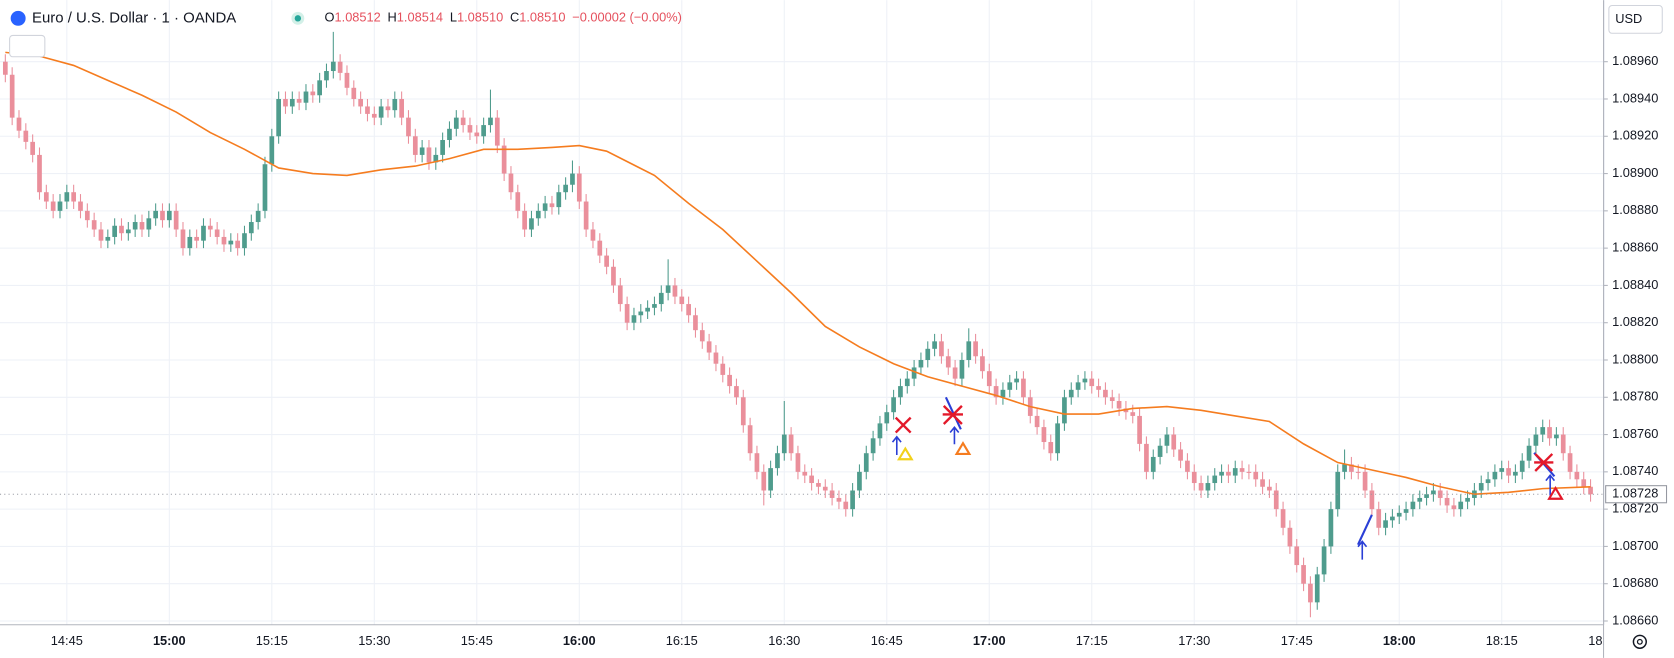  I want to click on status-dot, so click(298, 18).